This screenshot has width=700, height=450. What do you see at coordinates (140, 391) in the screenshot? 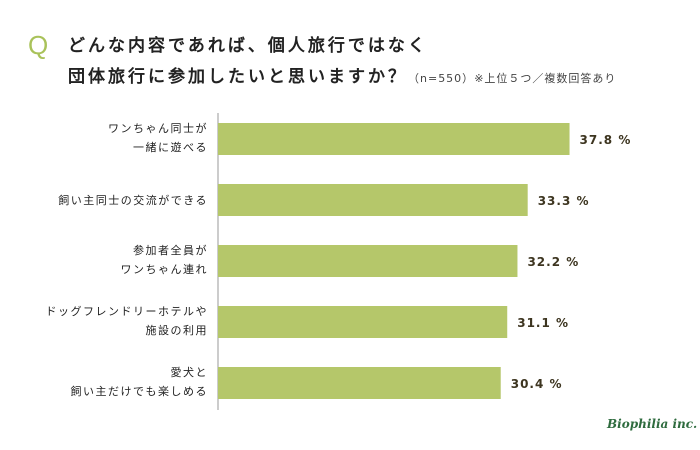
I see `category-label: 飼い主だけでも楽しめる` at bounding box center [140, 391].